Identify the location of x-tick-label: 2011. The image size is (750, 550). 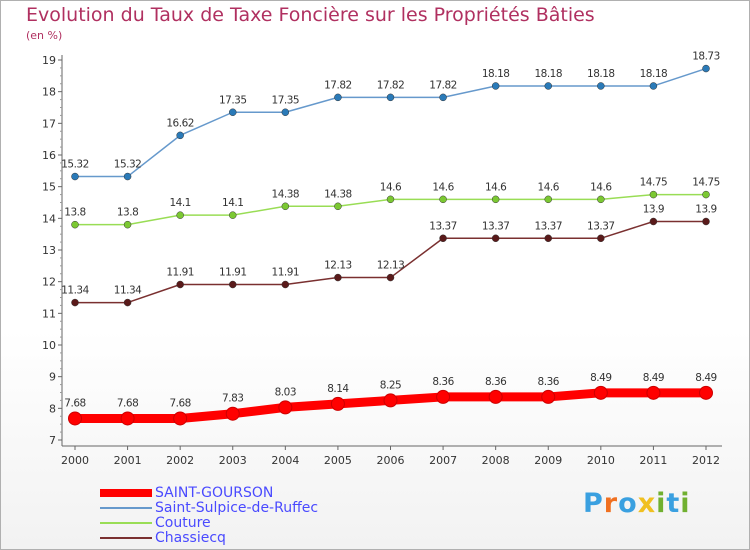
(653, 460).